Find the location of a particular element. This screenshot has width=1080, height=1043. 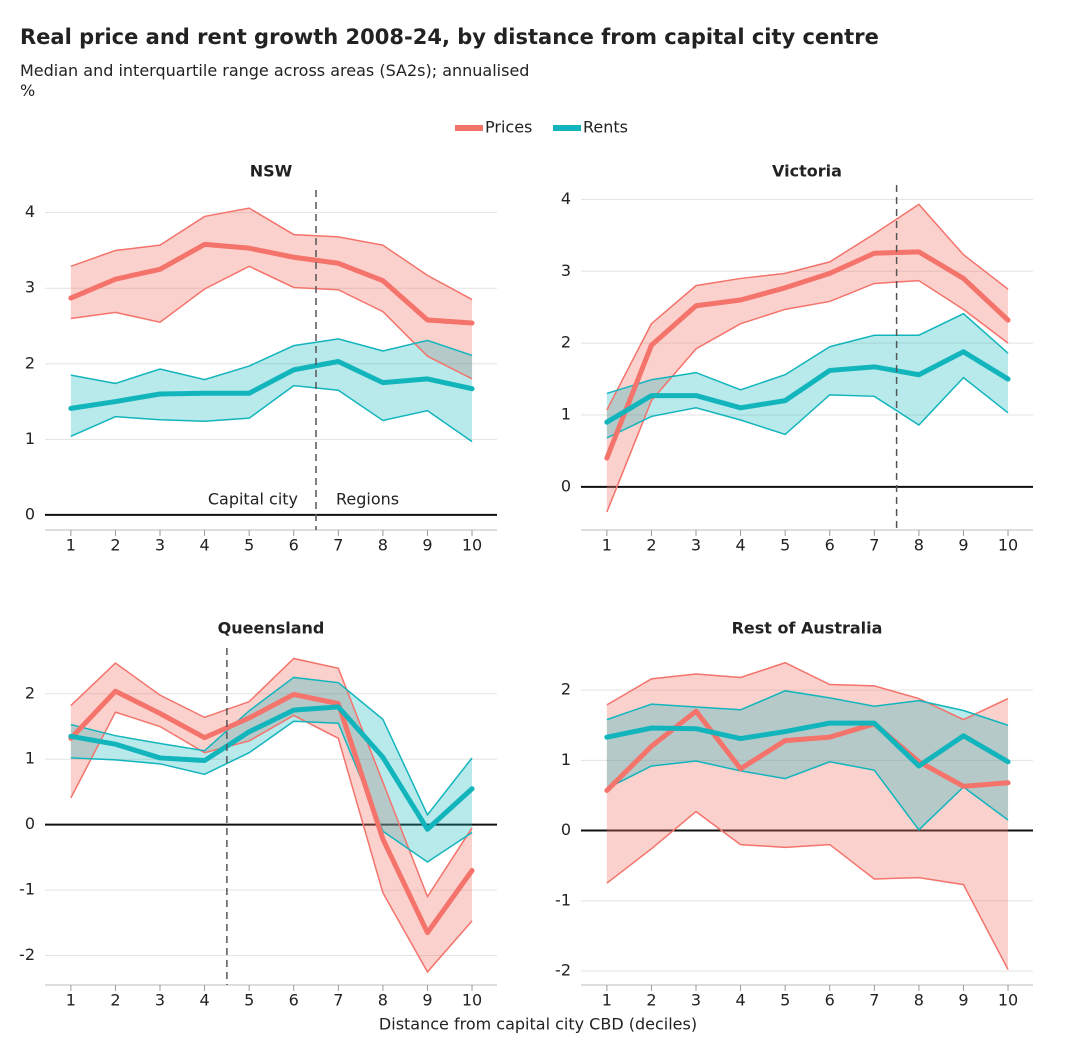

annotation: Capital city is located at coordinates (253, 499).